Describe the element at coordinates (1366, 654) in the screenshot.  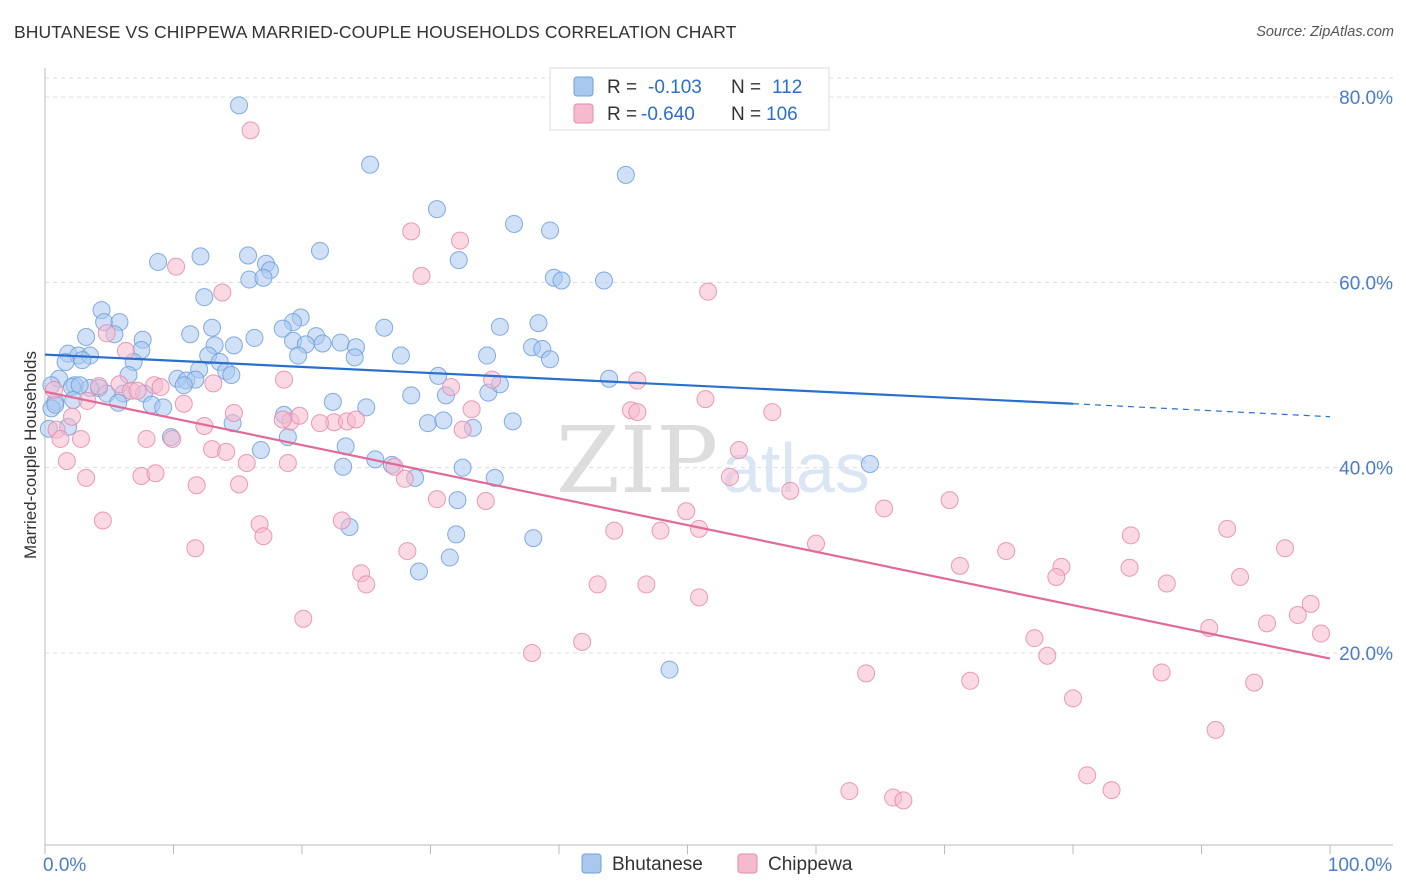
I see `y-tick-label-20: 20.0%` at that location.